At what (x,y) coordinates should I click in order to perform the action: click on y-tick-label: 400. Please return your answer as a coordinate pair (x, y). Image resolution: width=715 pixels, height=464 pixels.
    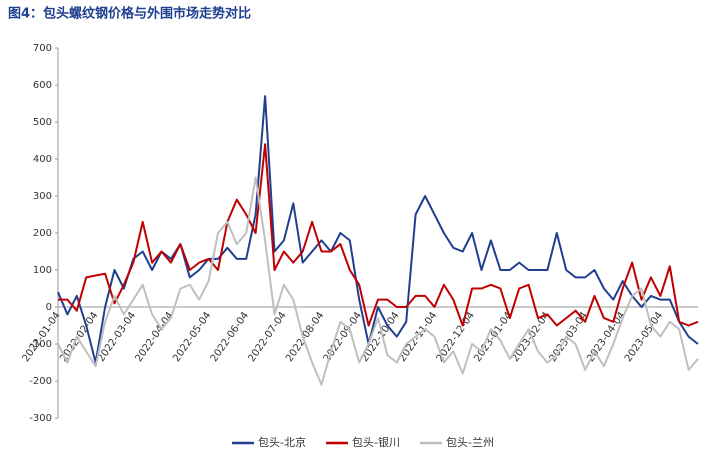
    Looking at the image, I should click on (42, 159).